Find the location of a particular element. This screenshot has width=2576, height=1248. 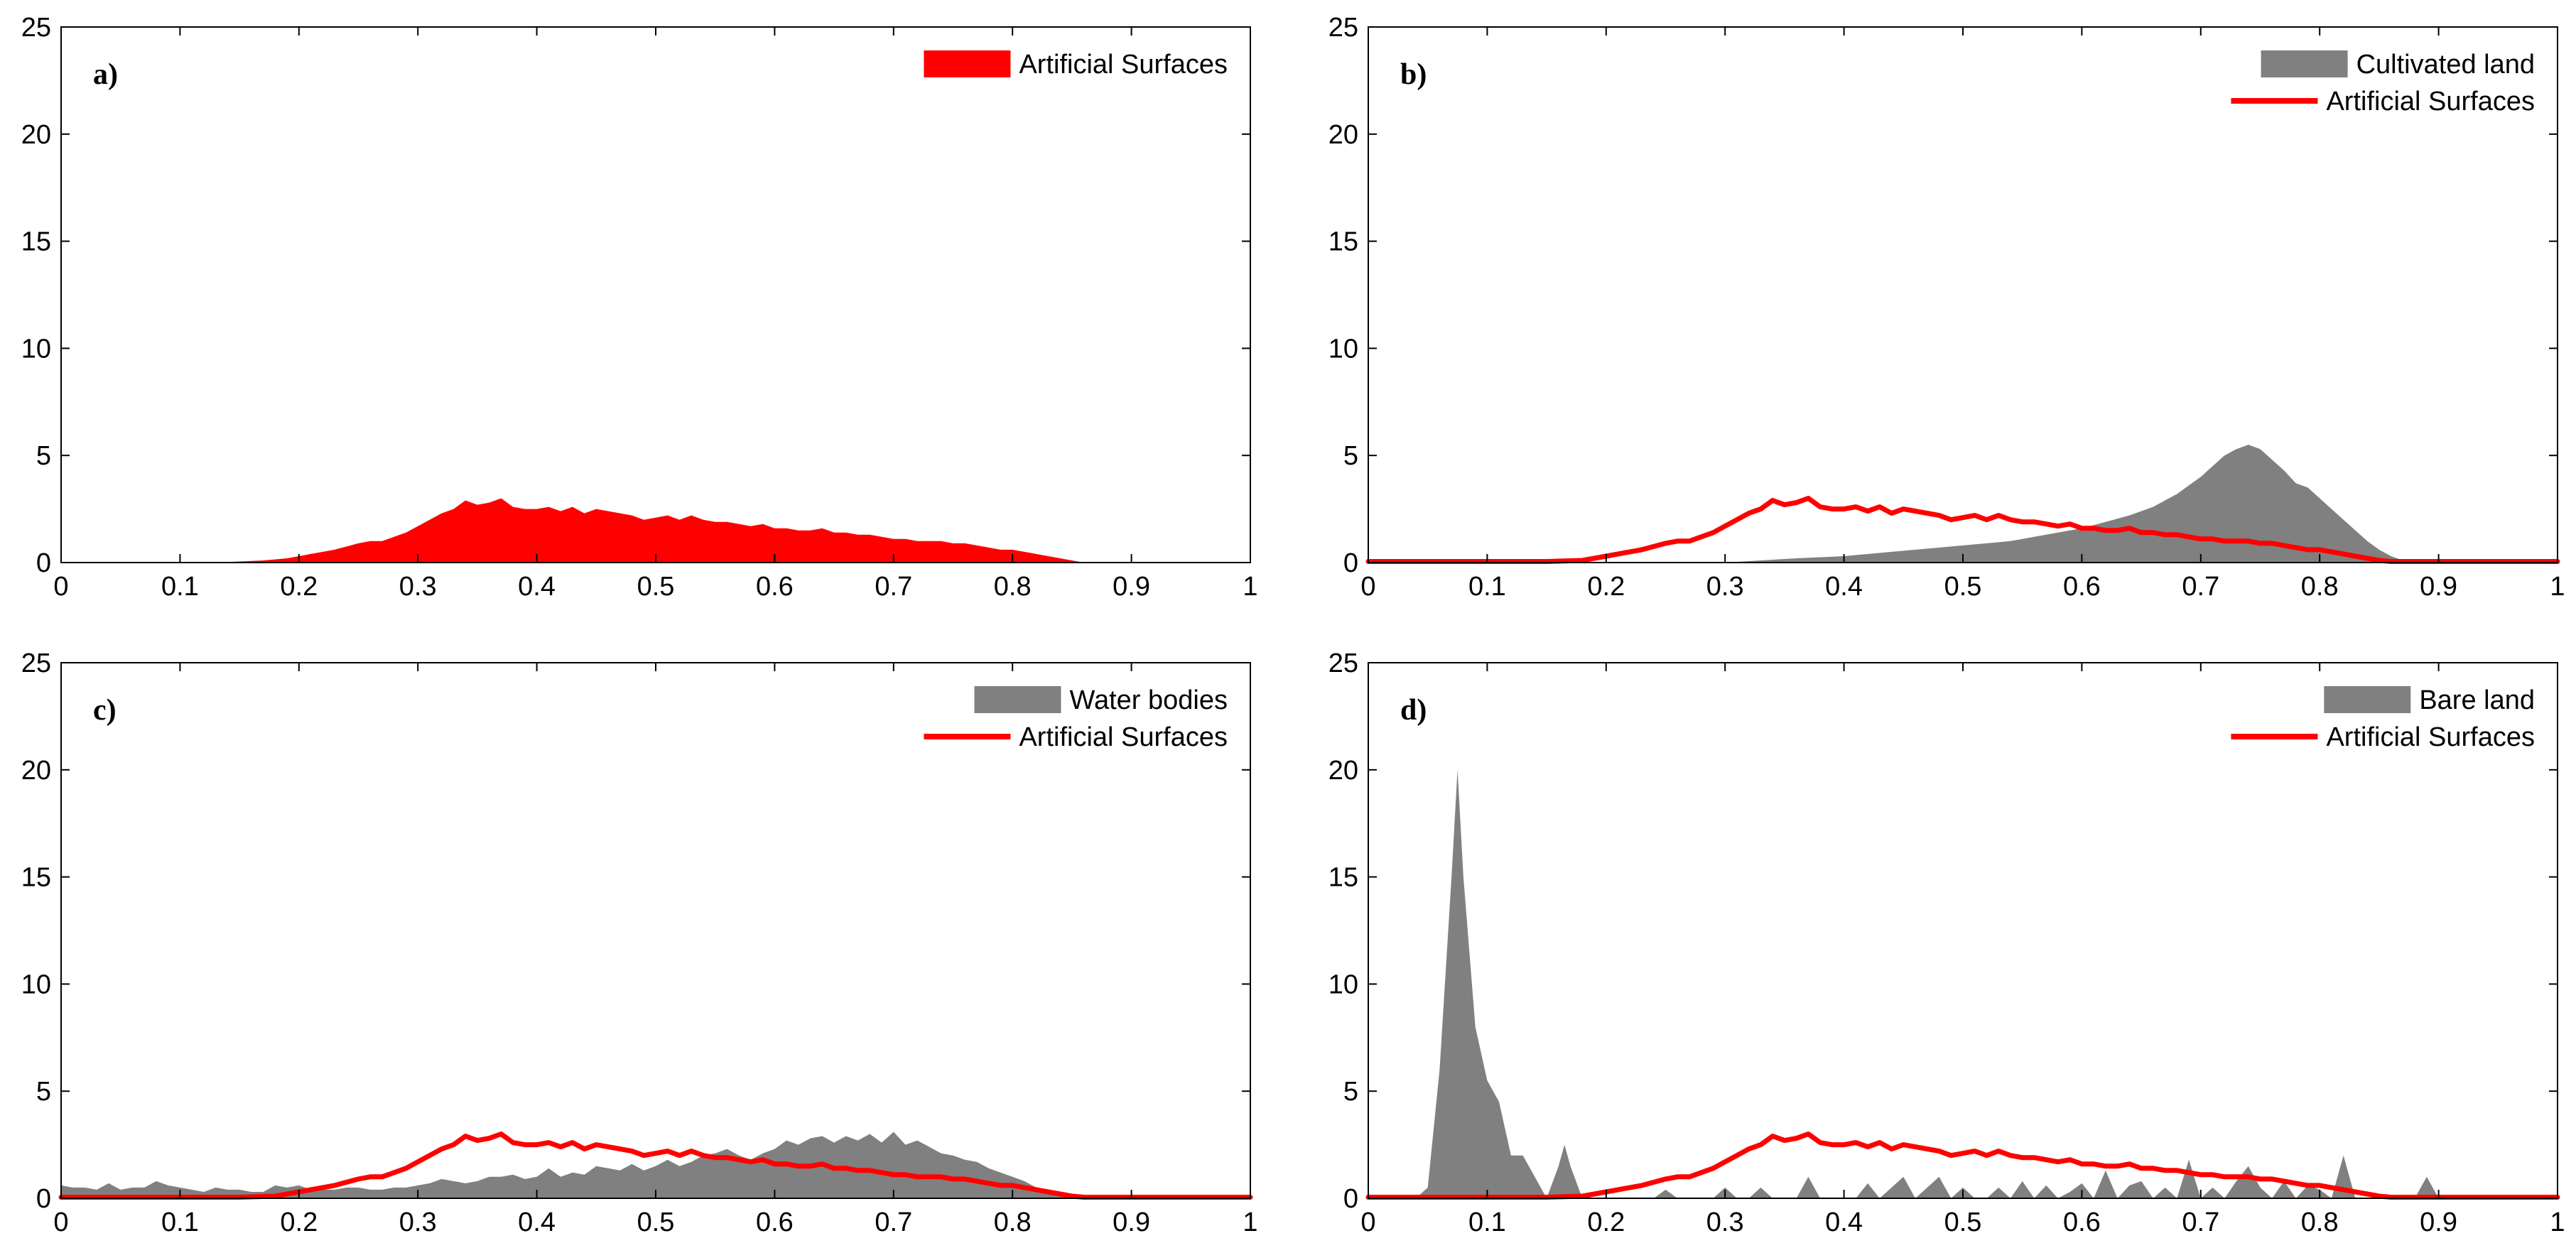

legend-label: Water bodies is located at coordinates (1149, 700).